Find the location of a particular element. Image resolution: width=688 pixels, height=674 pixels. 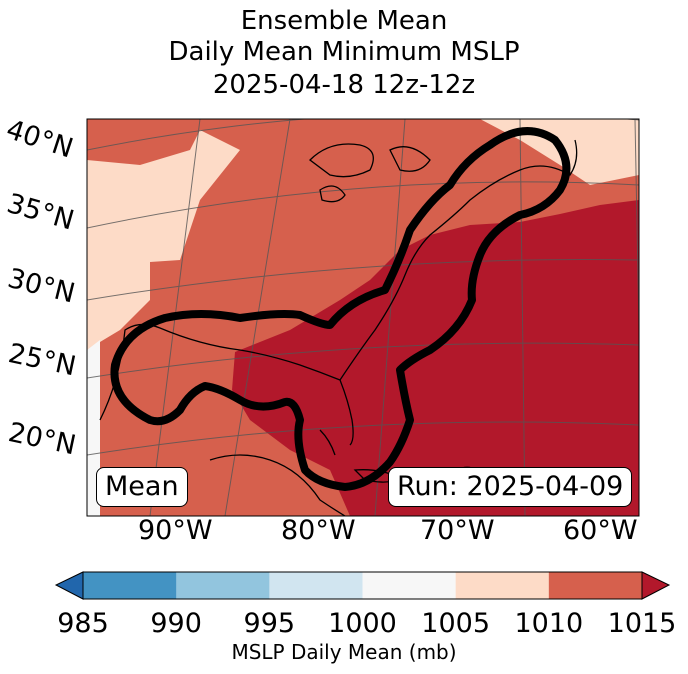

title-line-1: Ensemble Mean is located at coordinates (344, 21).